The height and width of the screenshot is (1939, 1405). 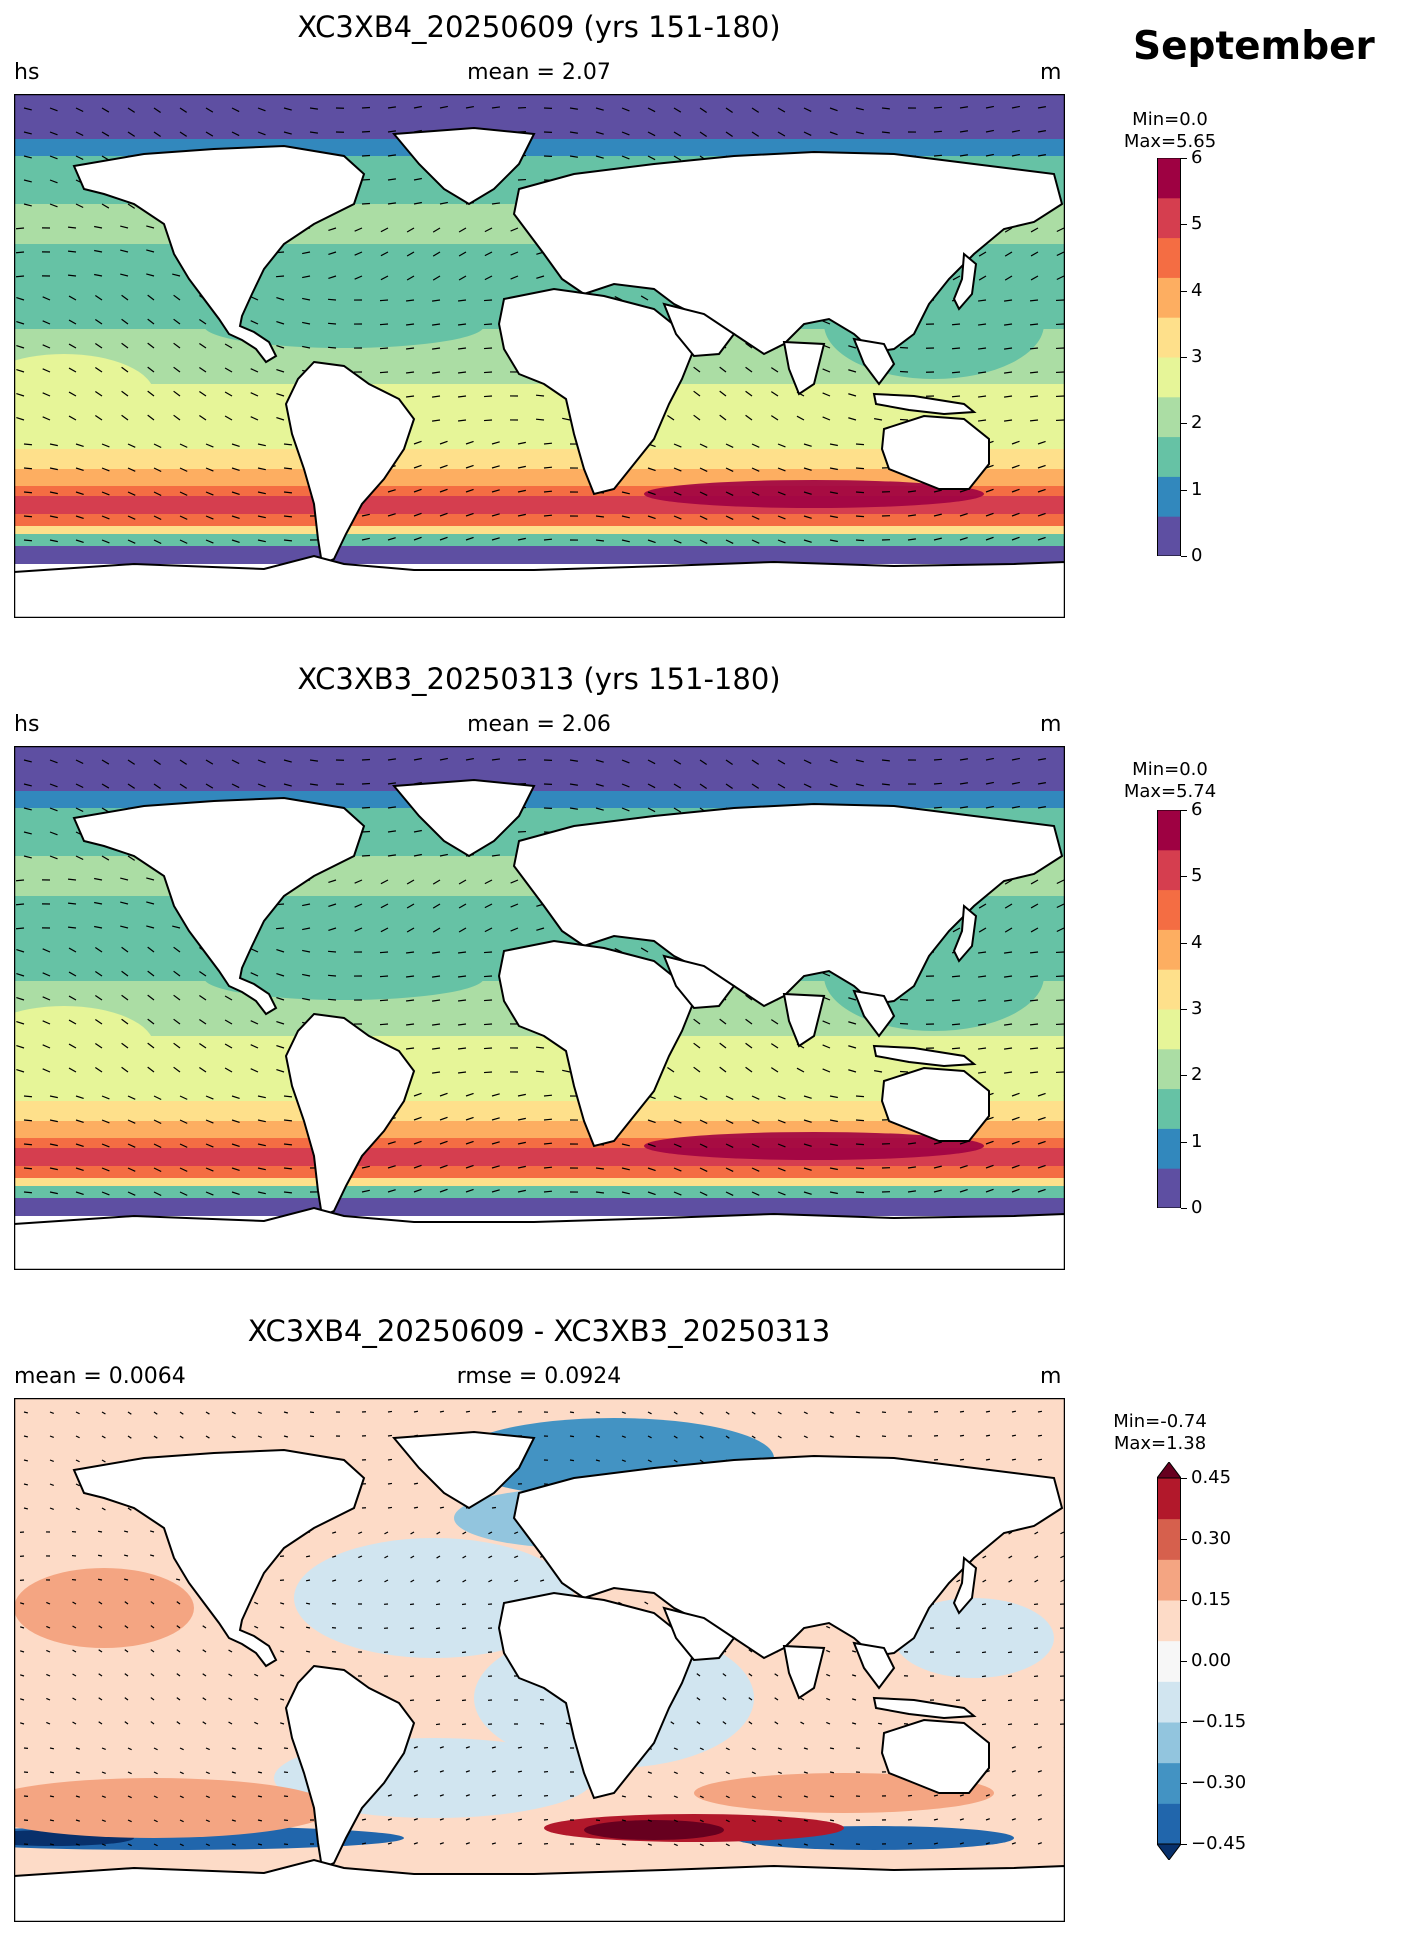 I want to click on colorbar-max-label: Max=1.38, so click(x=1160, y=1443).